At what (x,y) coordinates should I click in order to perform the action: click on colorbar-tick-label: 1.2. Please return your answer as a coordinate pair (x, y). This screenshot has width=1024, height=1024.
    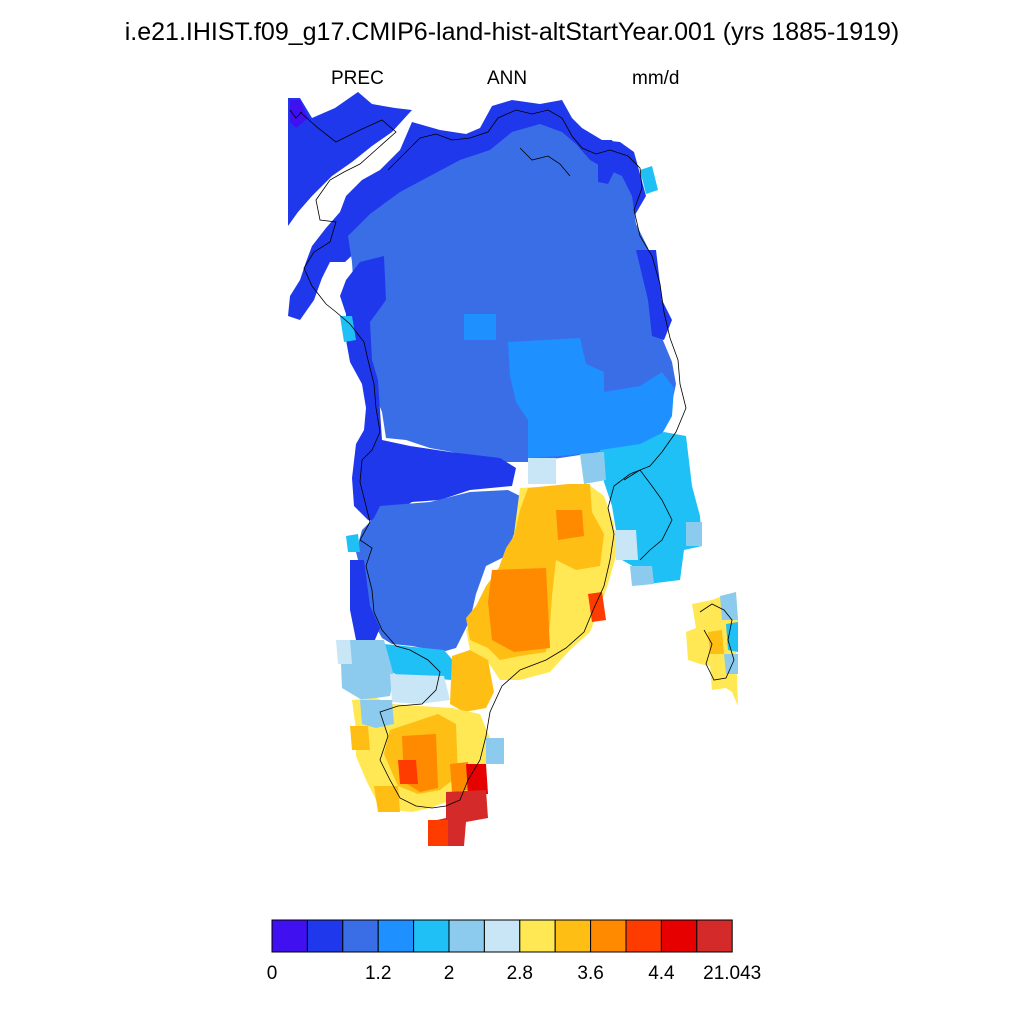
    Looking at the image, I should click on (378, 973).